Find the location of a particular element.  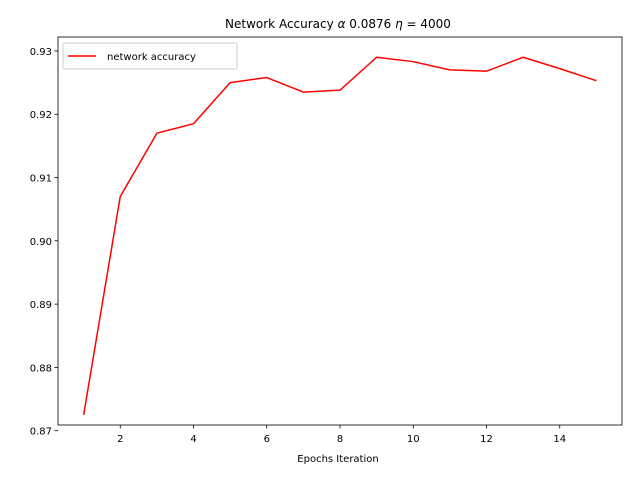

title-eta-value: = 4000 is located at coordinates (427, 24).